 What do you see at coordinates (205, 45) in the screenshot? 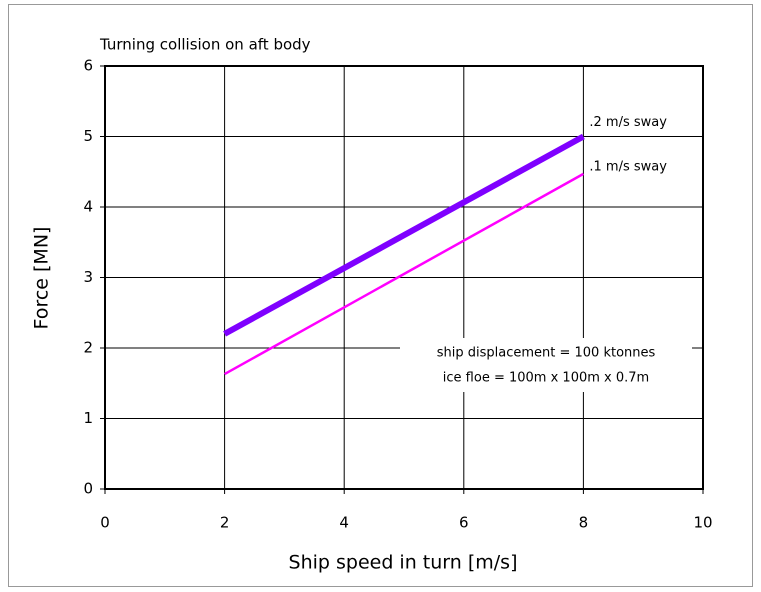
I see `chart-title: Turning collision on aft body` at bounding box center [205, 45].